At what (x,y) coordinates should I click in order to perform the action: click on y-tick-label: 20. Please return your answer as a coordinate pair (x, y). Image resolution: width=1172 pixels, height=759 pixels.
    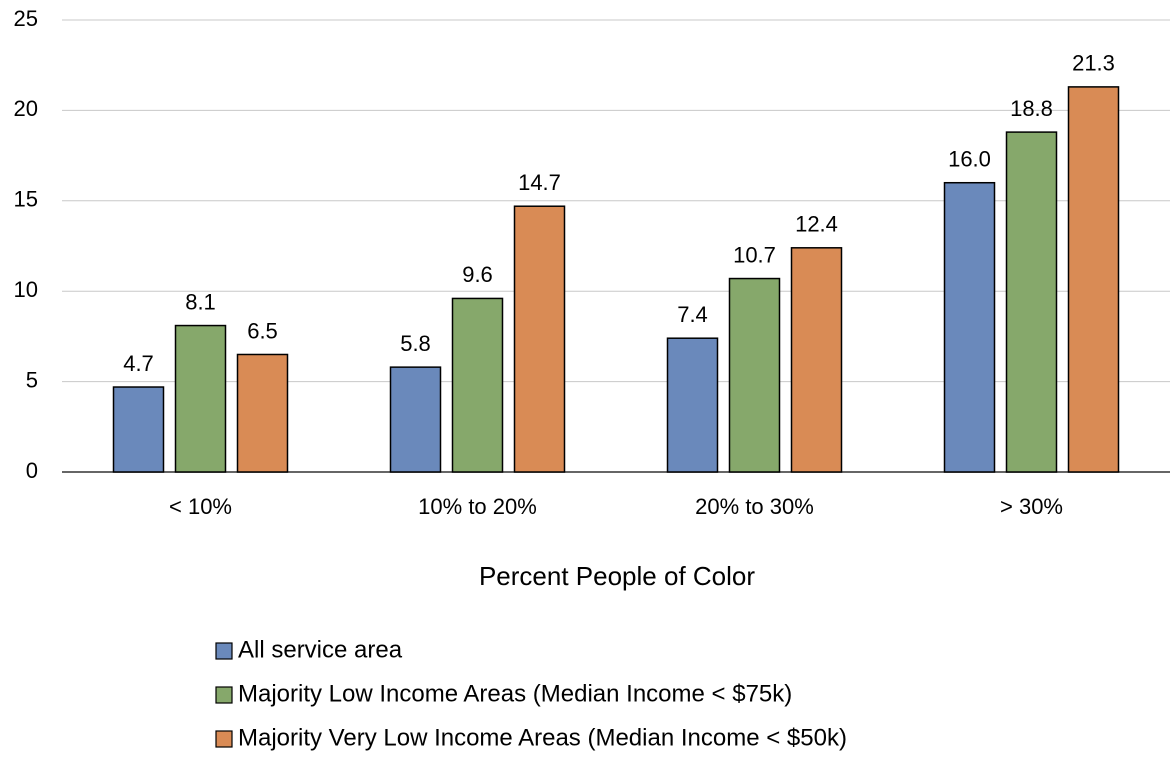
    Looking at the image, I should click on (26, 108).